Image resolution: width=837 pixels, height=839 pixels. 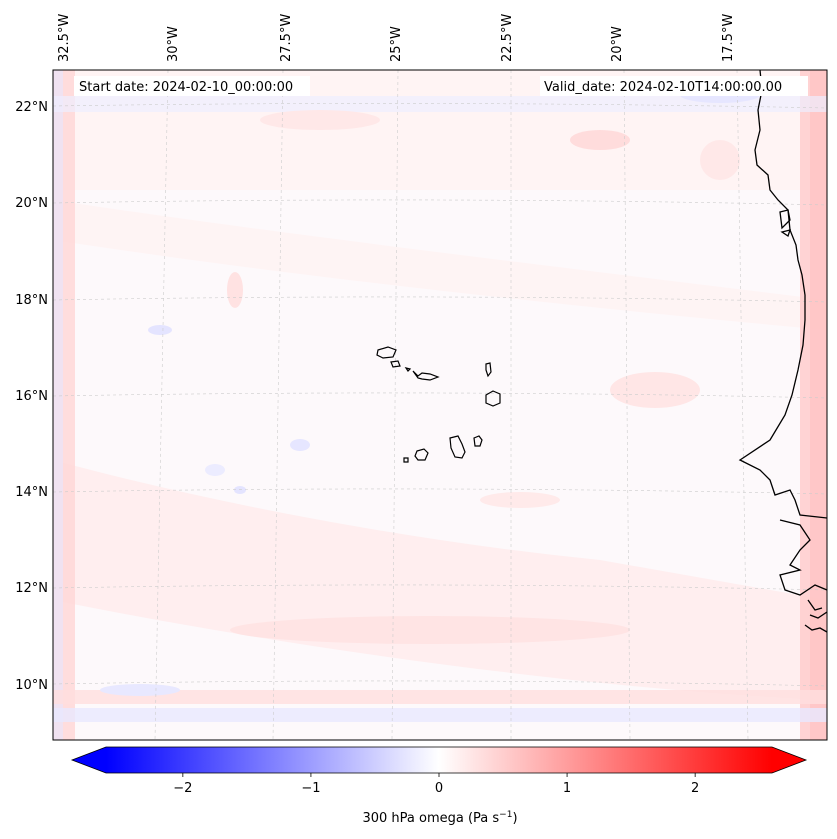 I want to click on colorbar-tick-label: −1, so click(x=310, y=788).